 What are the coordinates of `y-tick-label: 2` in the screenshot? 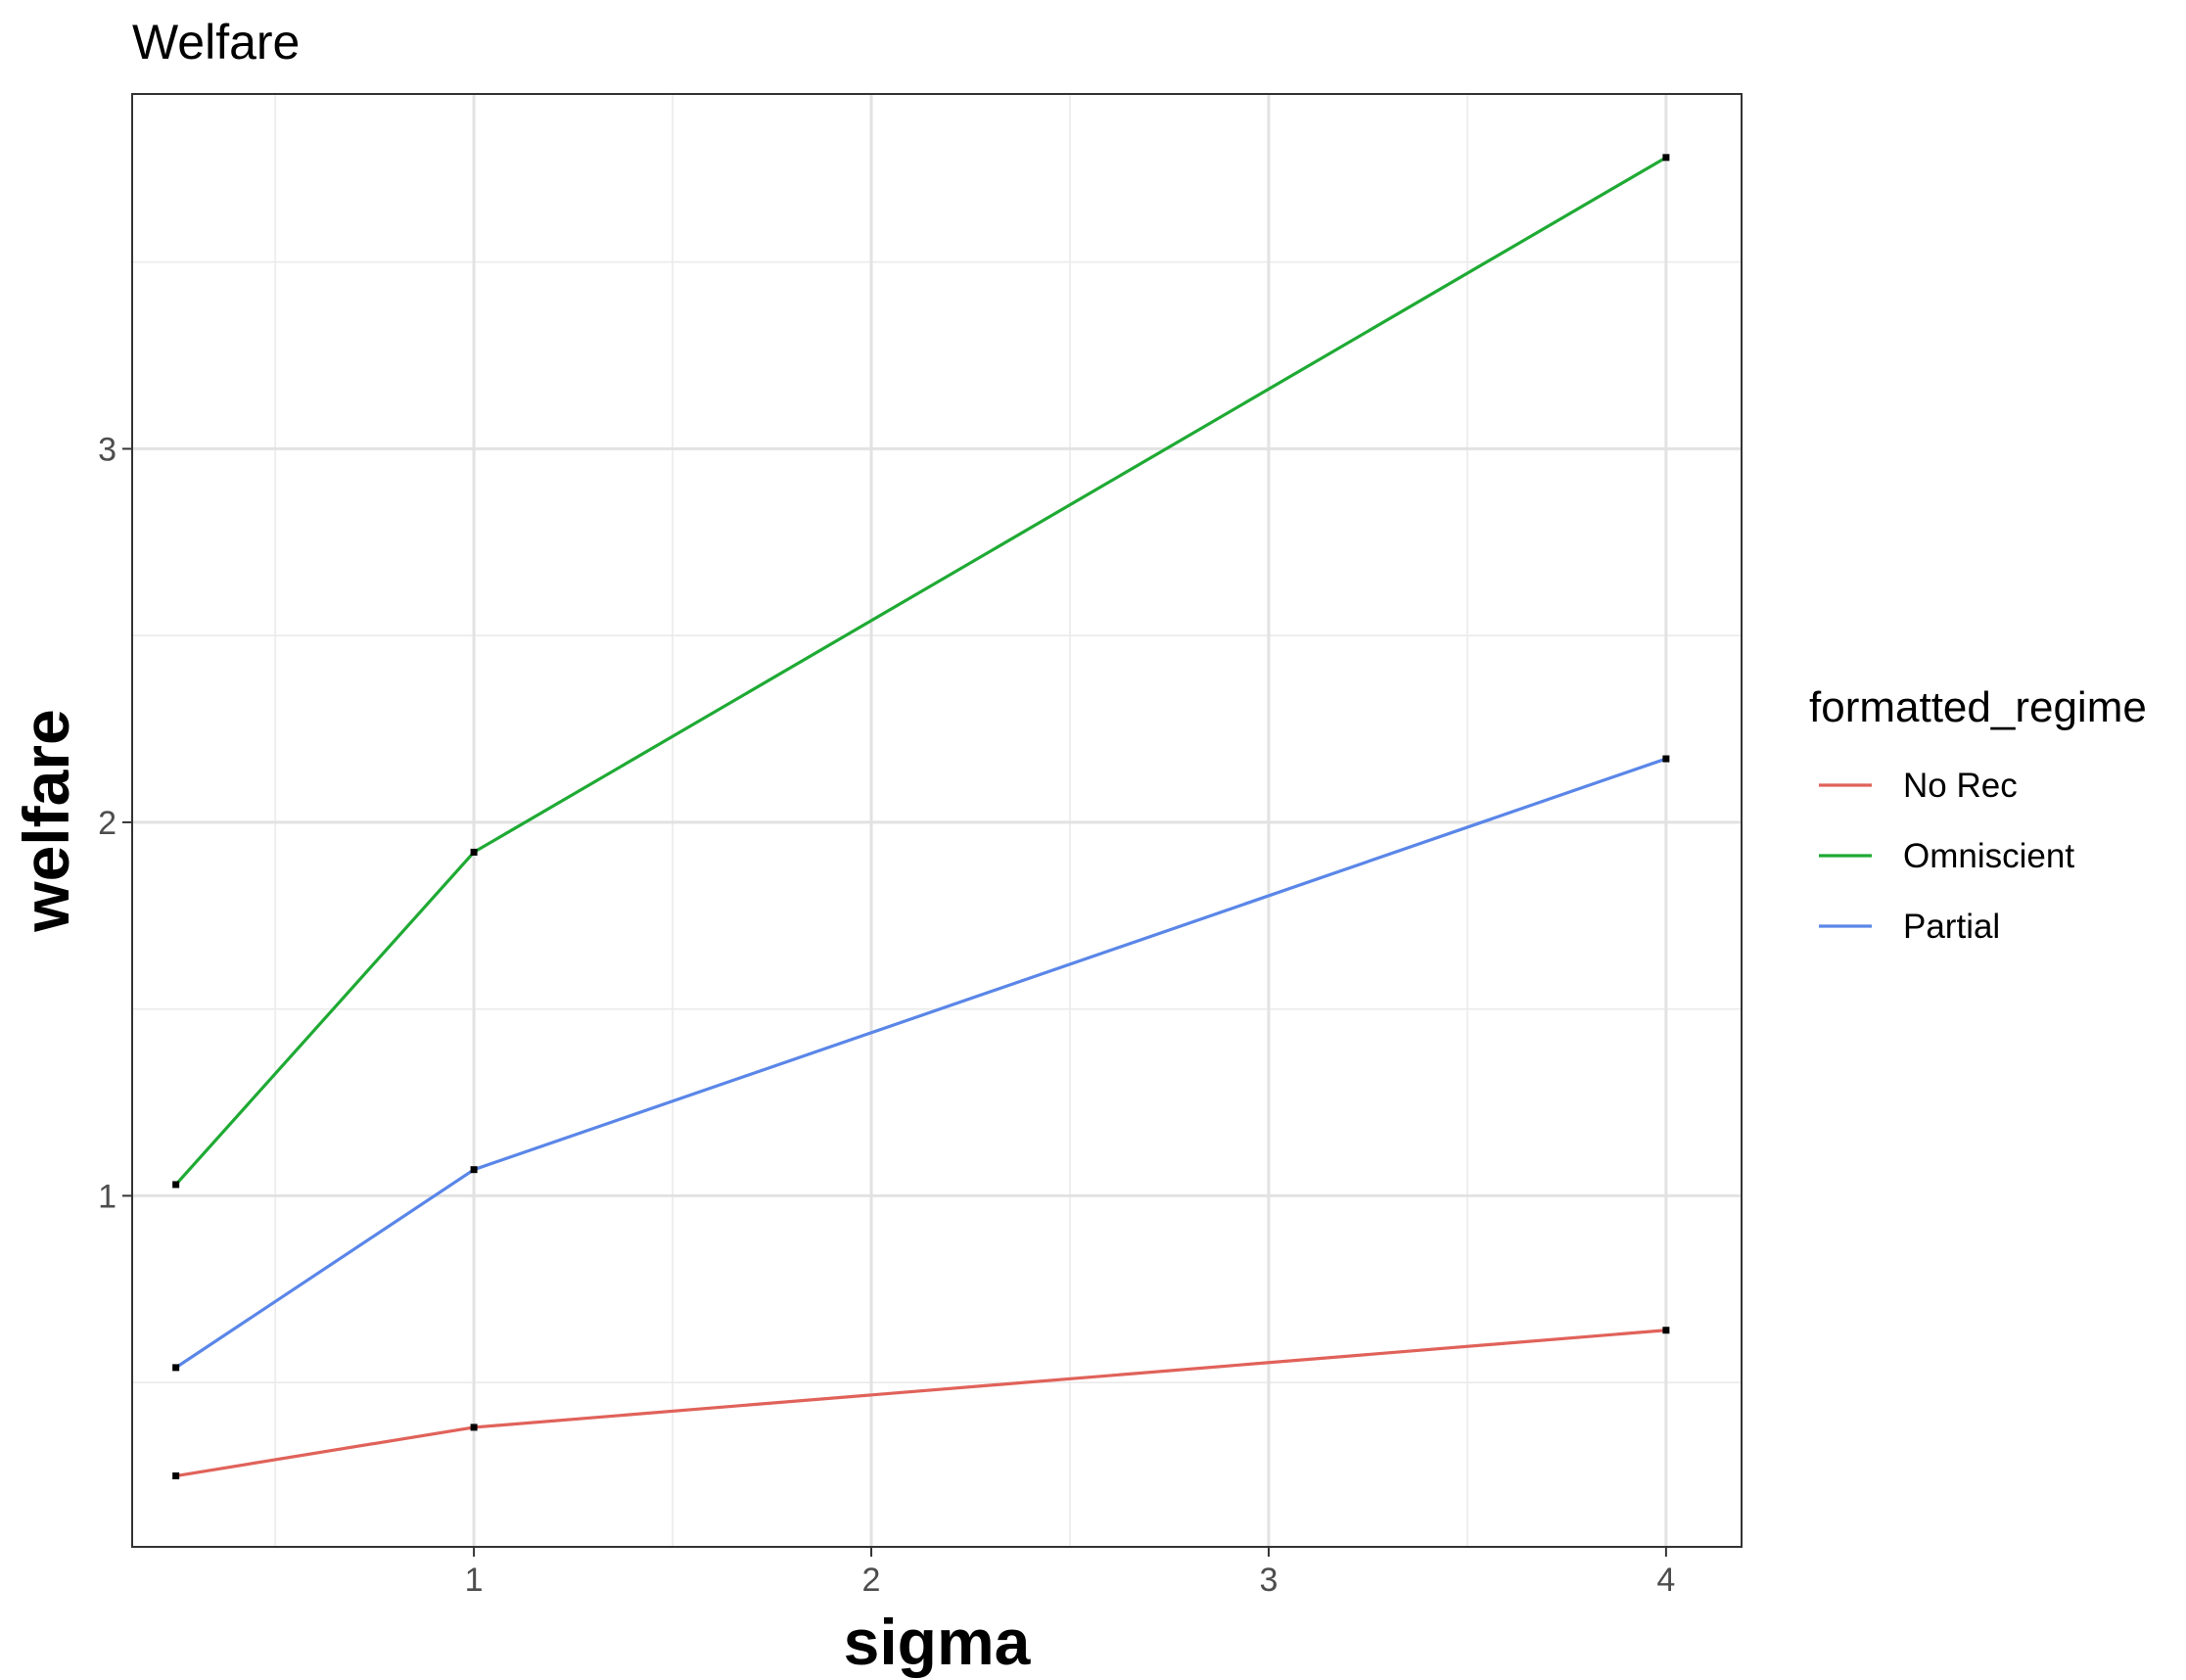 It's located at (107, 823).